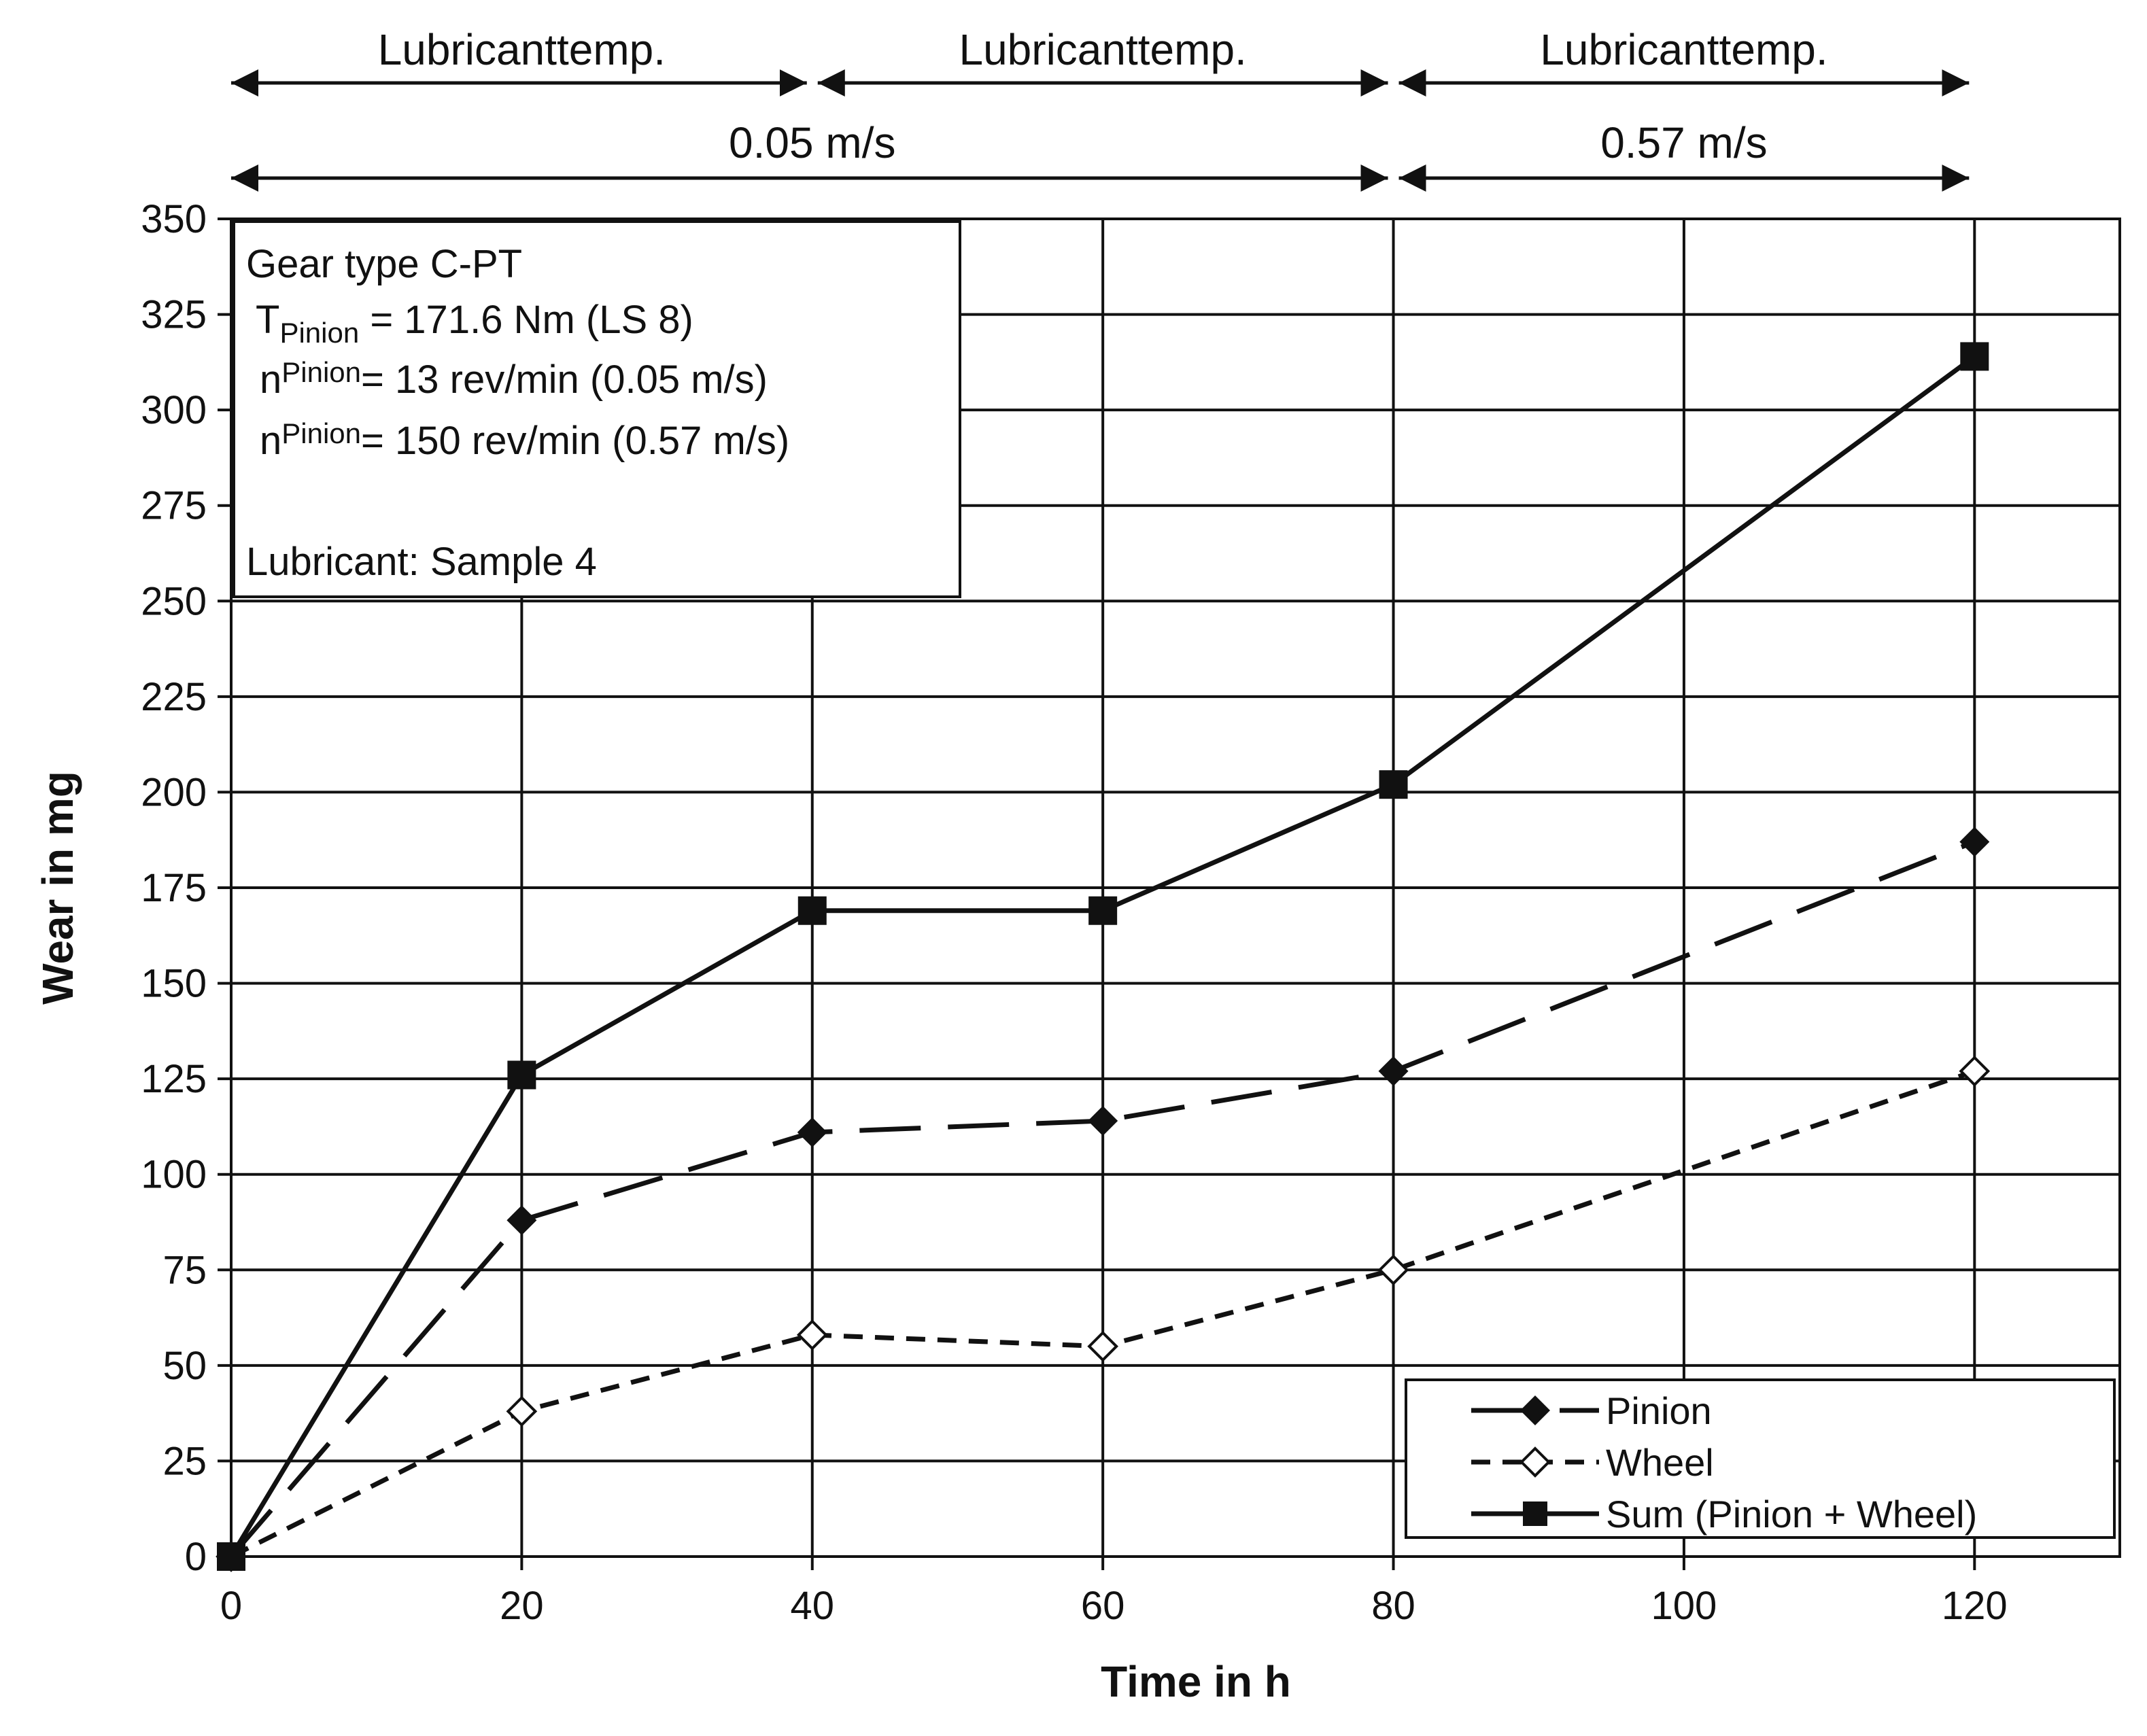 This screenshot has height=1736, width=2147. Describe the element at coordinates (174, 888) in the screenshot. I see `y-tick-label-175: 175` at that location.